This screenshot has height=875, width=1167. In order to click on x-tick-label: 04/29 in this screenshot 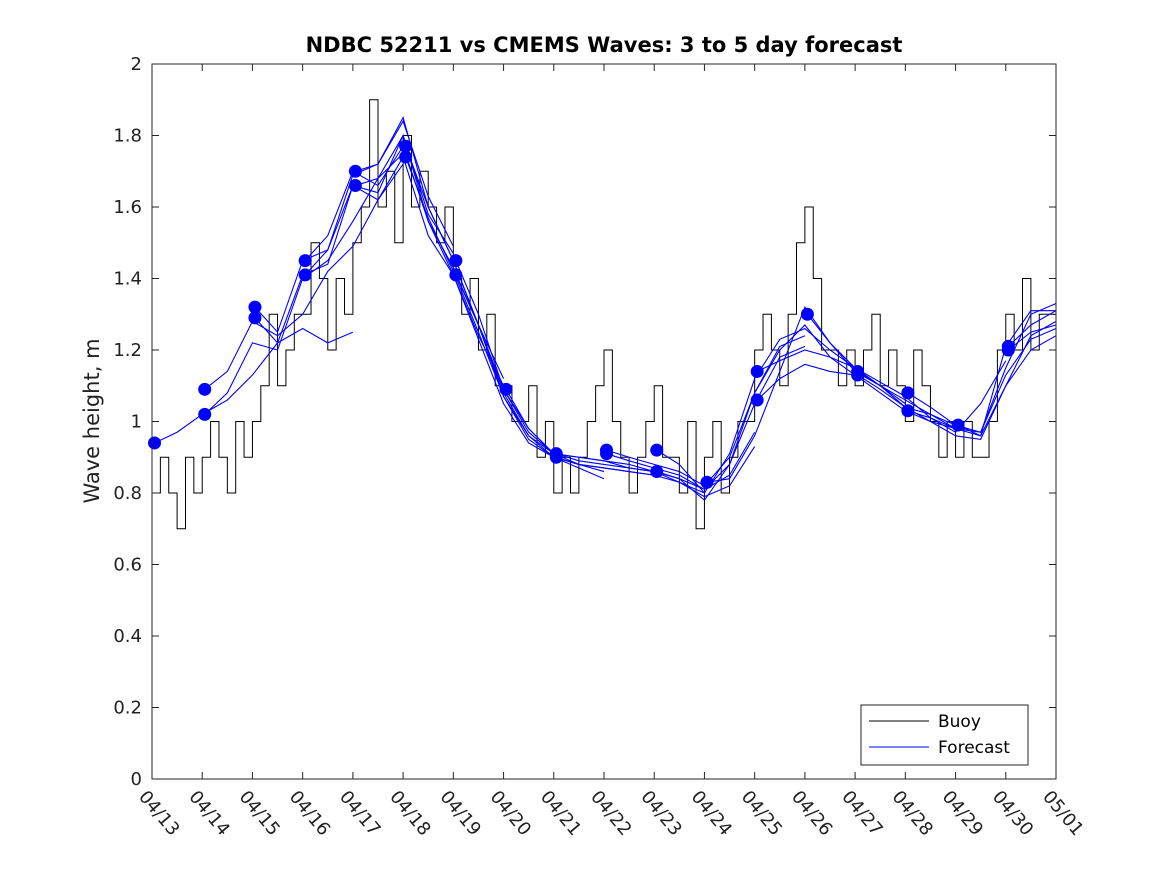, I will do `click(962, 813)`.